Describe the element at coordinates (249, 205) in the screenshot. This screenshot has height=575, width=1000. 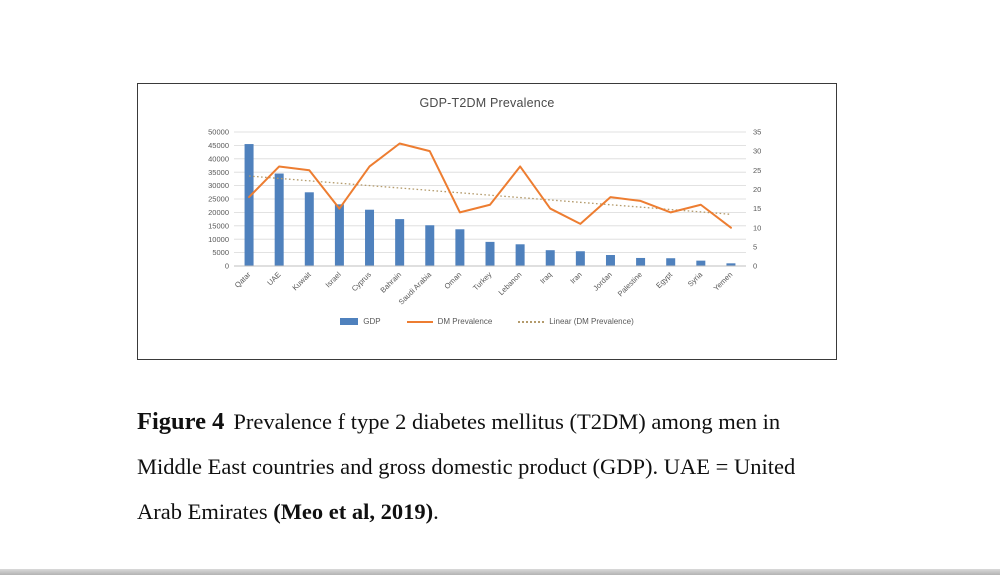
I see `gdp-bar-qatar` at that location.